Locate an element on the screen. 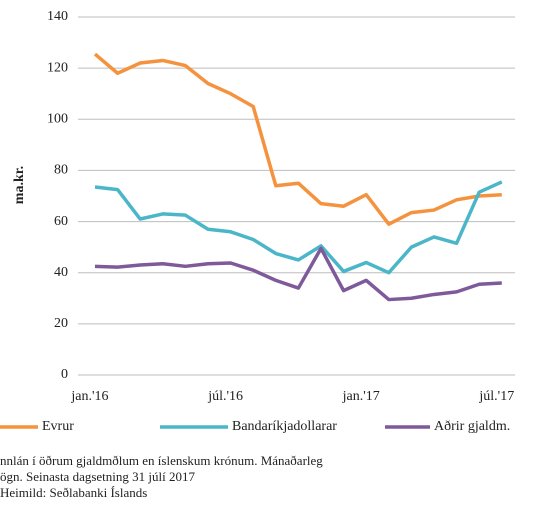 The height and width of the screenshot is (510, 542). legend-label: Aðrir gjaldm. is located at coordinates (472, 426).